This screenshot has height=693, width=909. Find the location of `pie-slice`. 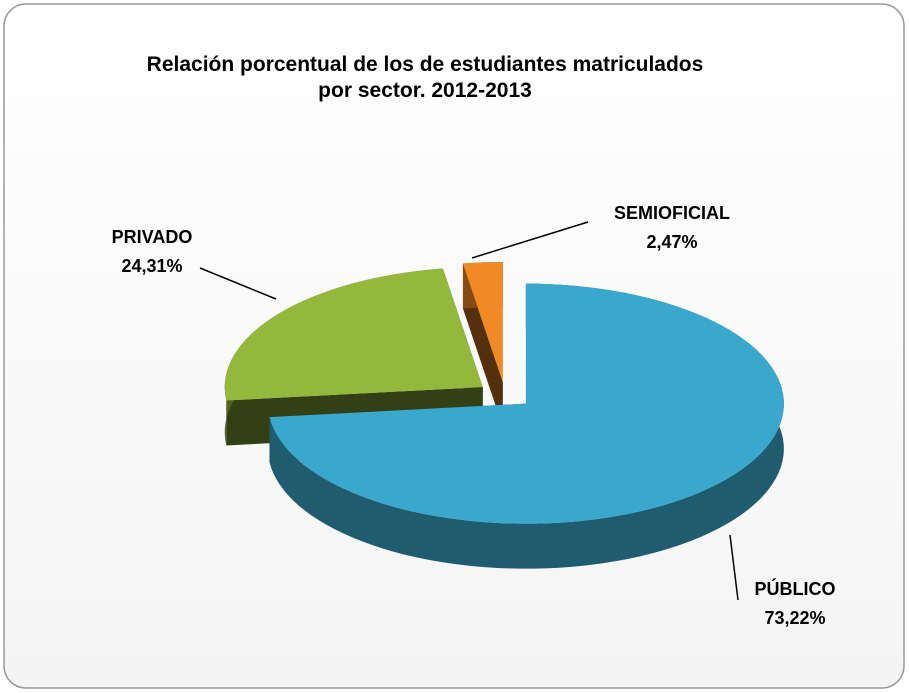

pie-slice is located at coordinates (482, 345).